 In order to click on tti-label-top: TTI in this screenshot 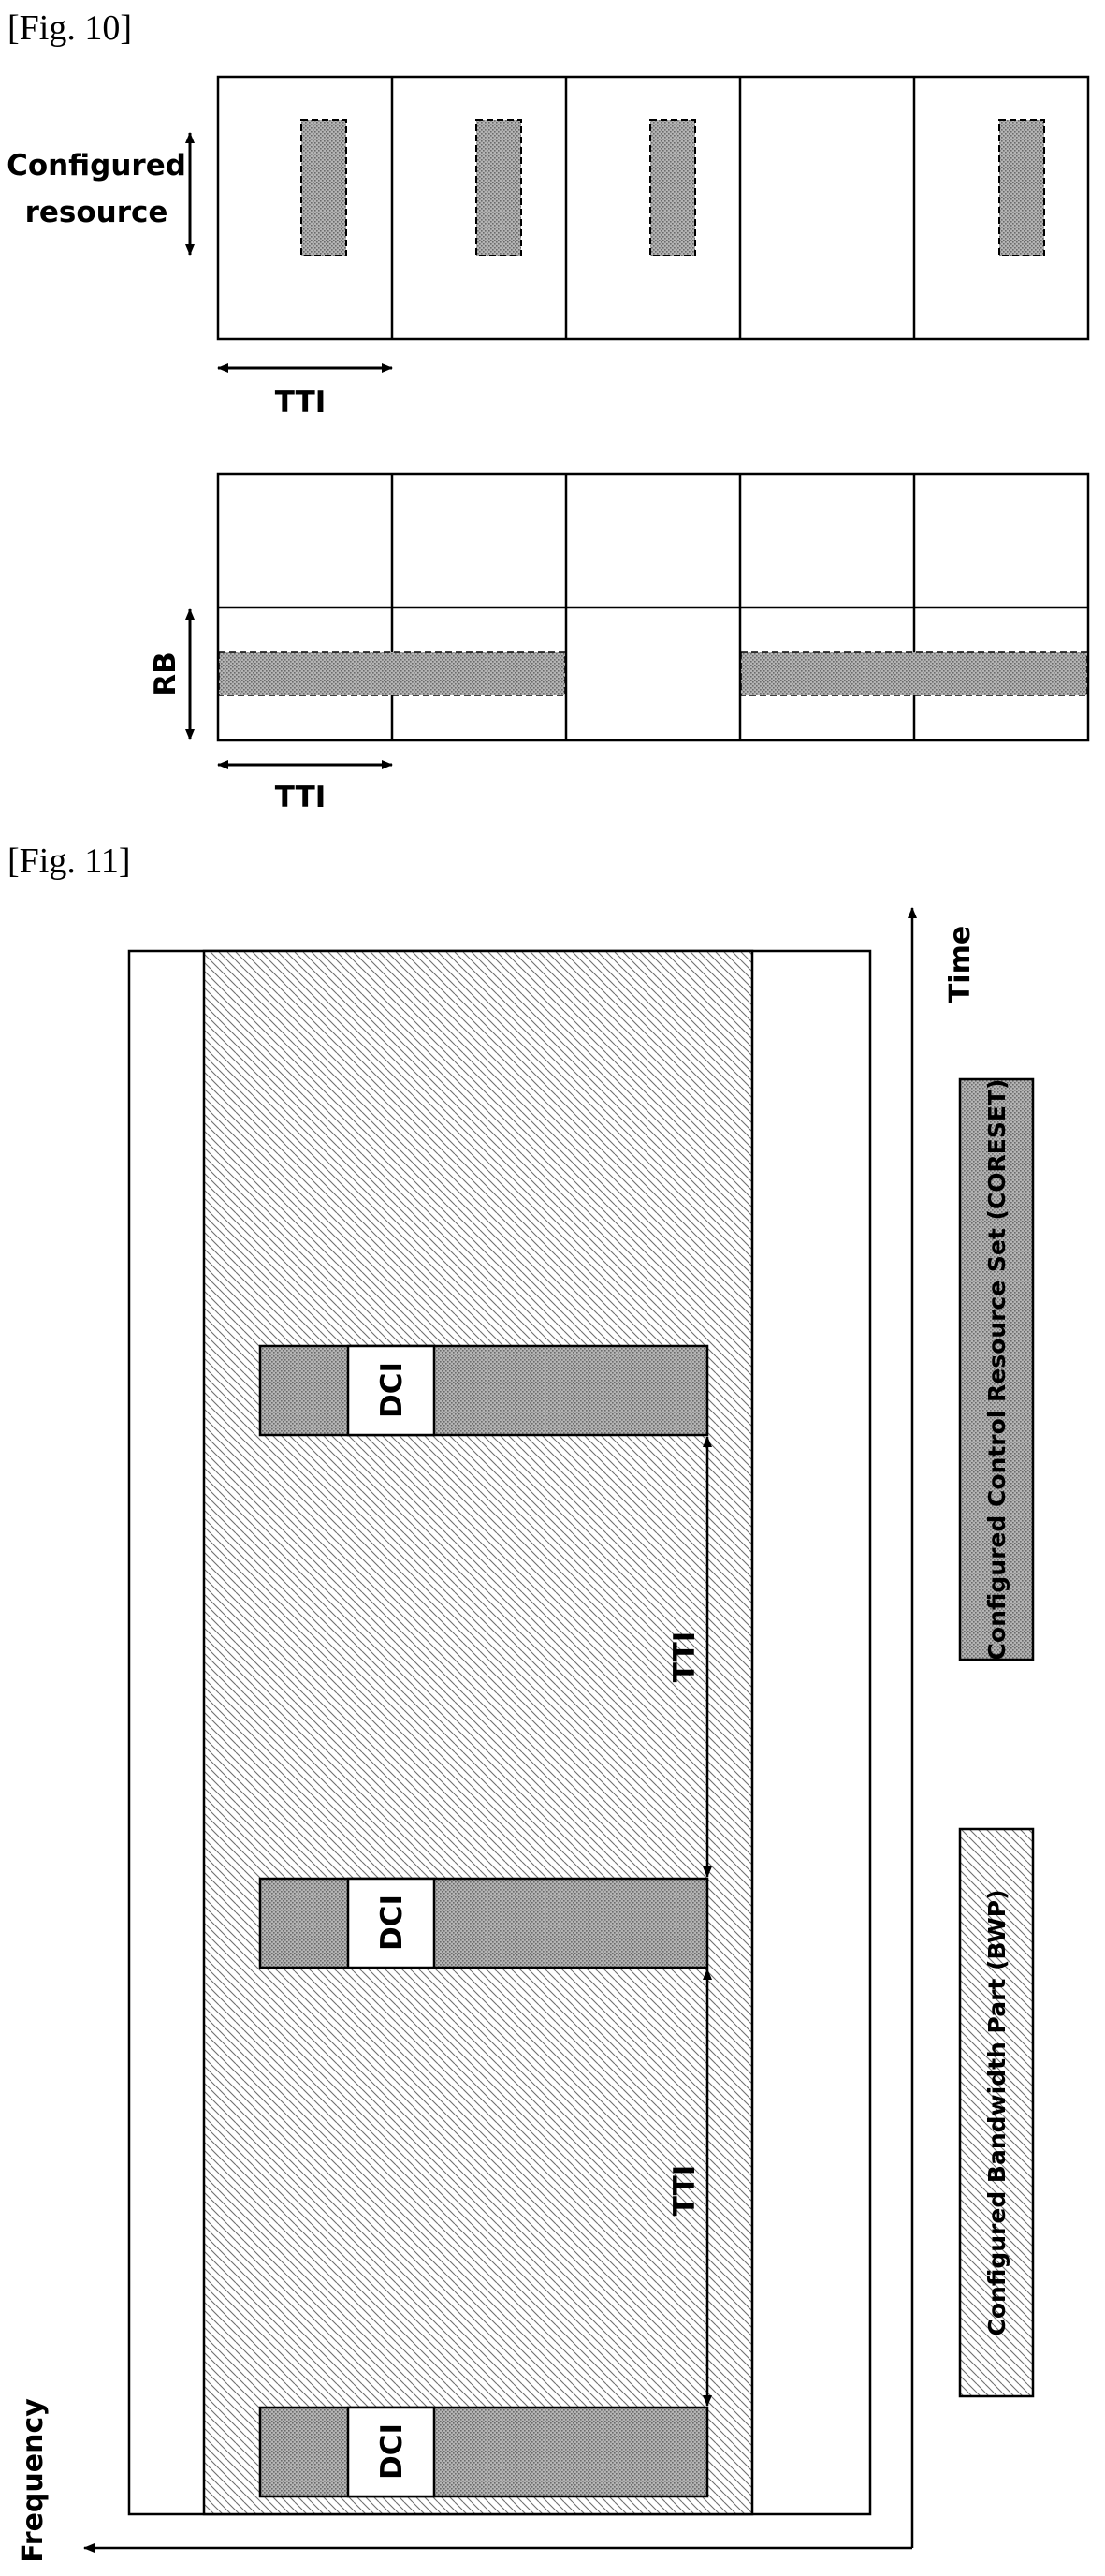, I will do `click(301, 402)`.